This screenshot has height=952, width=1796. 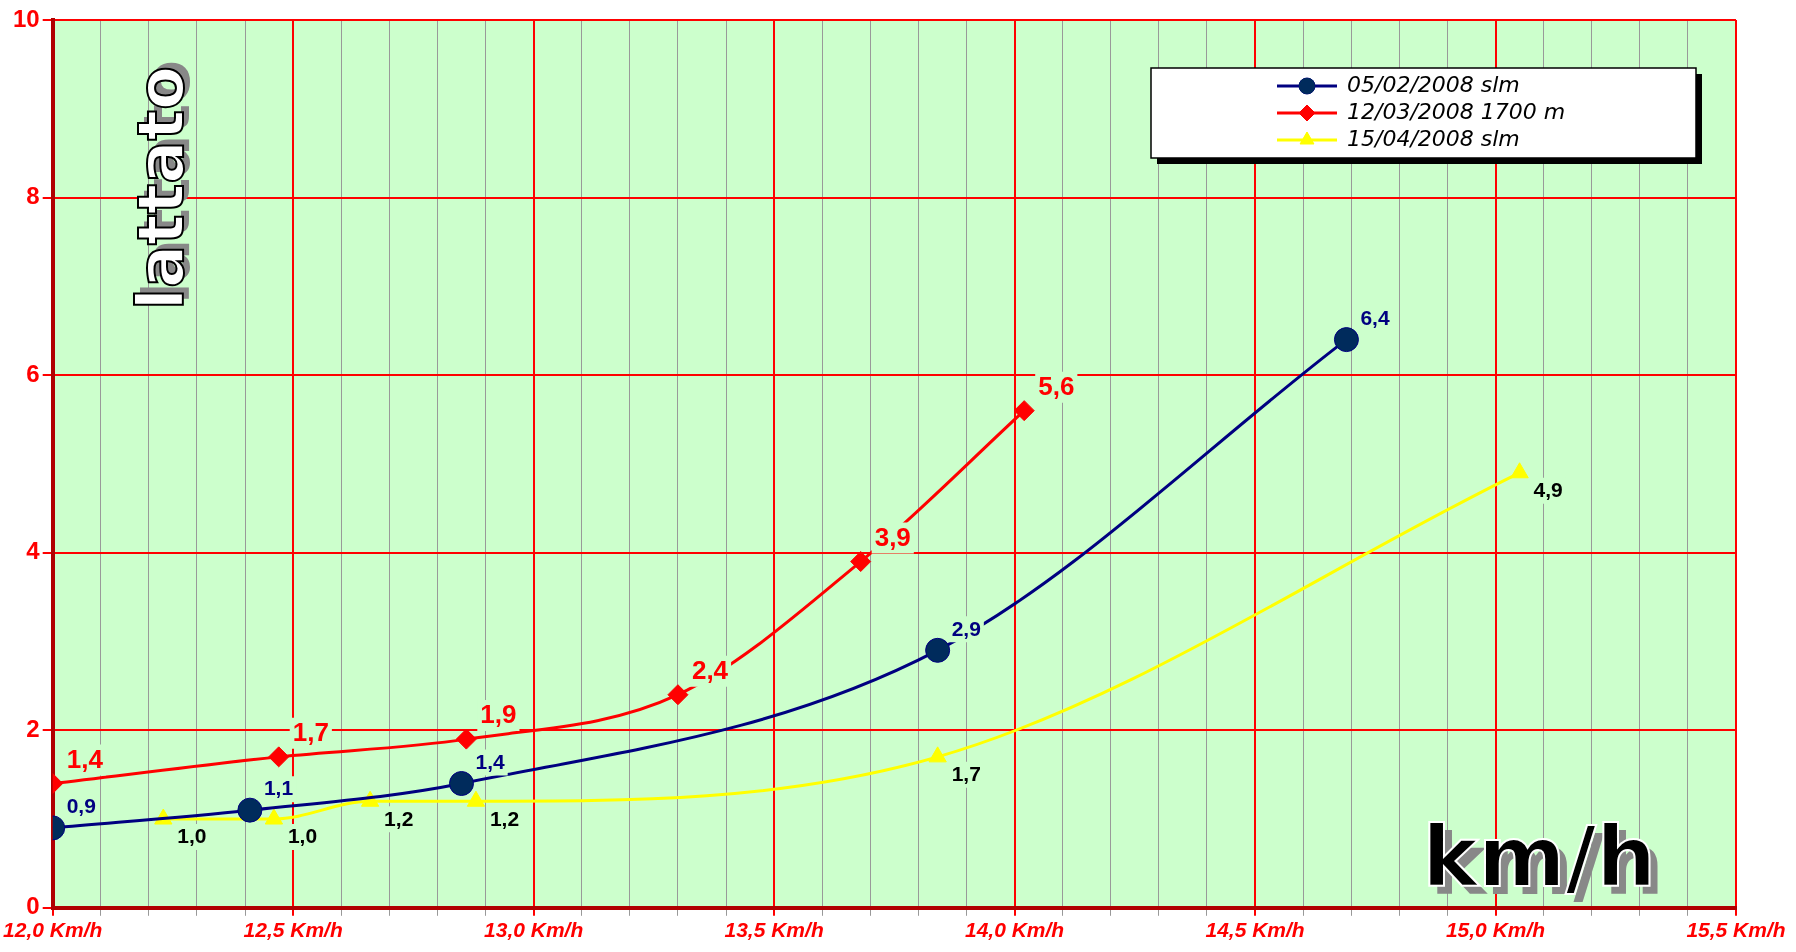 What do you see at coordinates (774, 930) in the screenshot?
I see `x-tick-label: 13,5 Km/h` at bounding box center [774, 930].